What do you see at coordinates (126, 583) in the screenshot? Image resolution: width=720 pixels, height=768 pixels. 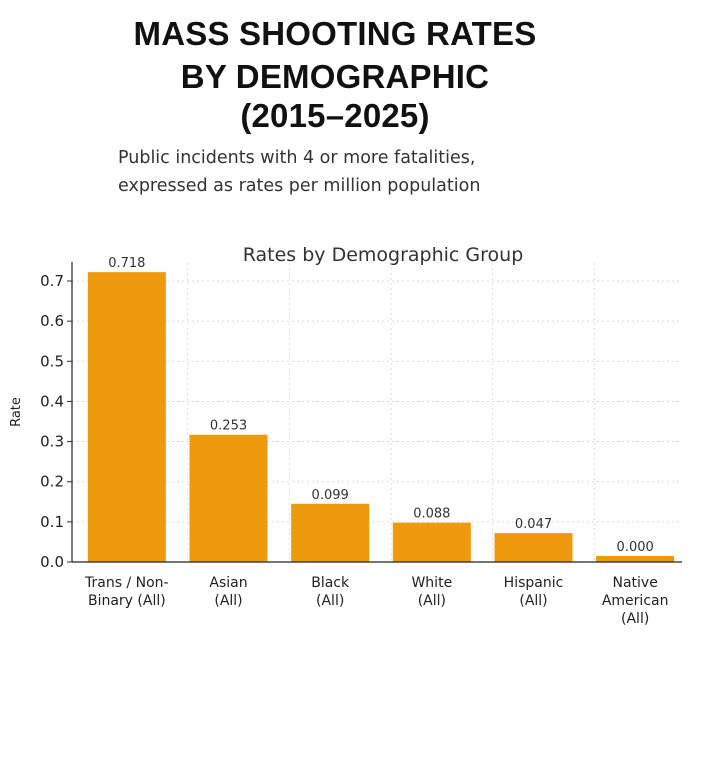 I see `x-tick-label: Trans / Non-` at bounding box center [126, 583].